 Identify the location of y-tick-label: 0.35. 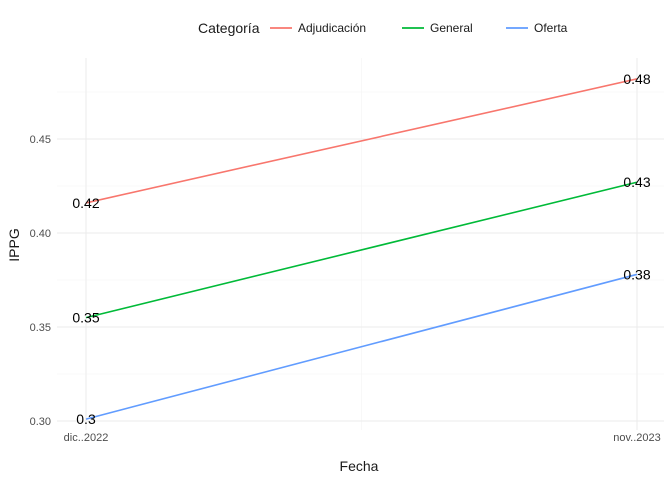
(40, 328).